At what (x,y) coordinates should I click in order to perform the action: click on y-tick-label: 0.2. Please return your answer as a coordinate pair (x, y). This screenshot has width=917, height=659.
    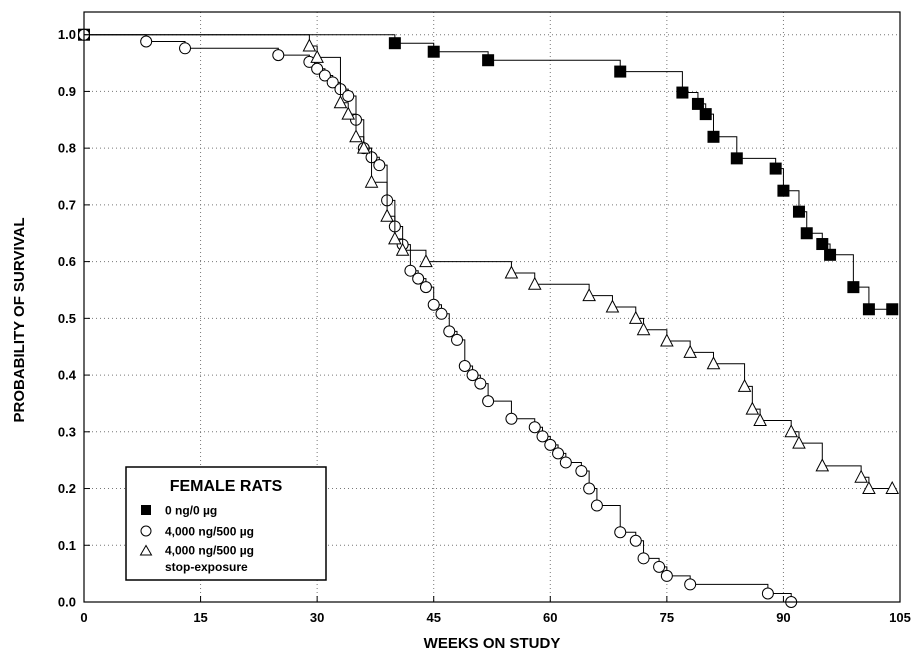
    Looking at the image, I should click on (67, 488).